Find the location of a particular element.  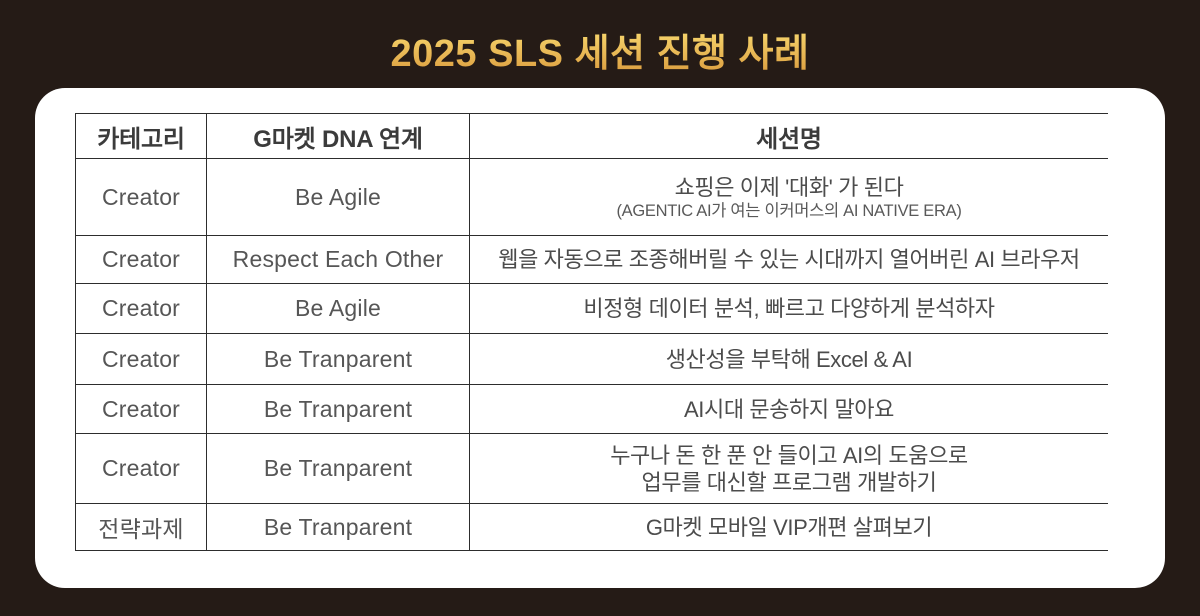

page-title: 2025 SLS 세션 진행 사례 is located at coordinates (600, 38).